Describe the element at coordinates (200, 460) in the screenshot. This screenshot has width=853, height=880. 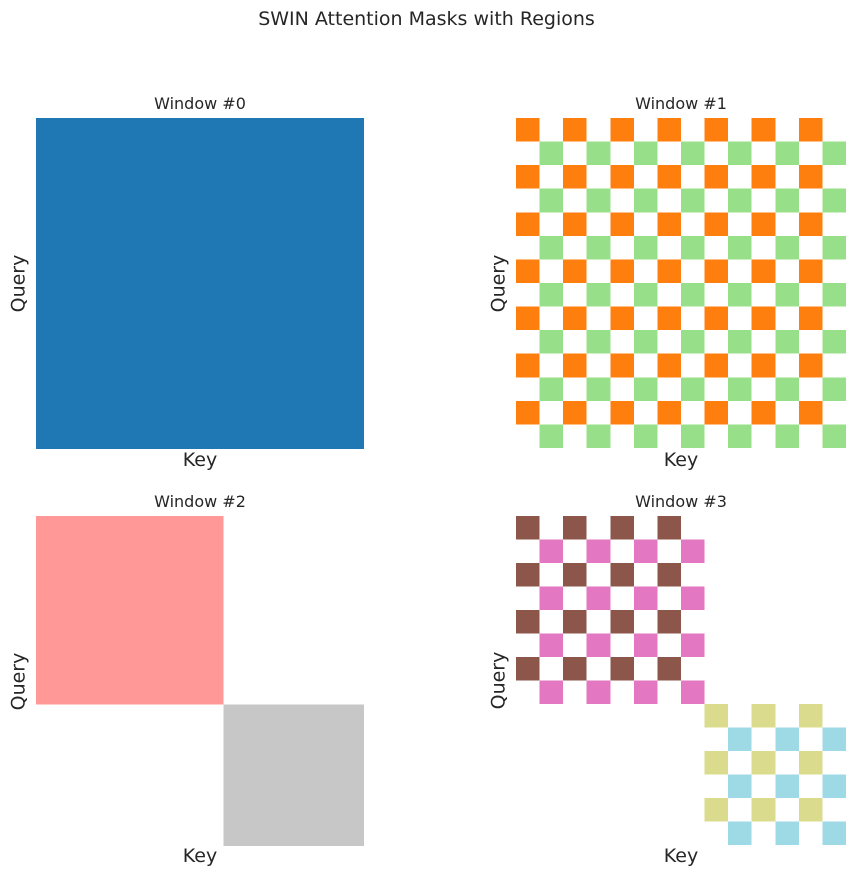
I see `xlabel-key-window-0: Key` at that location.